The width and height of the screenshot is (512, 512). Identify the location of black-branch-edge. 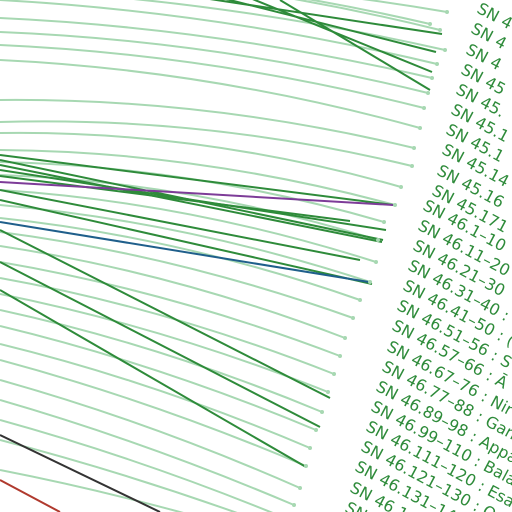
(80, 473).